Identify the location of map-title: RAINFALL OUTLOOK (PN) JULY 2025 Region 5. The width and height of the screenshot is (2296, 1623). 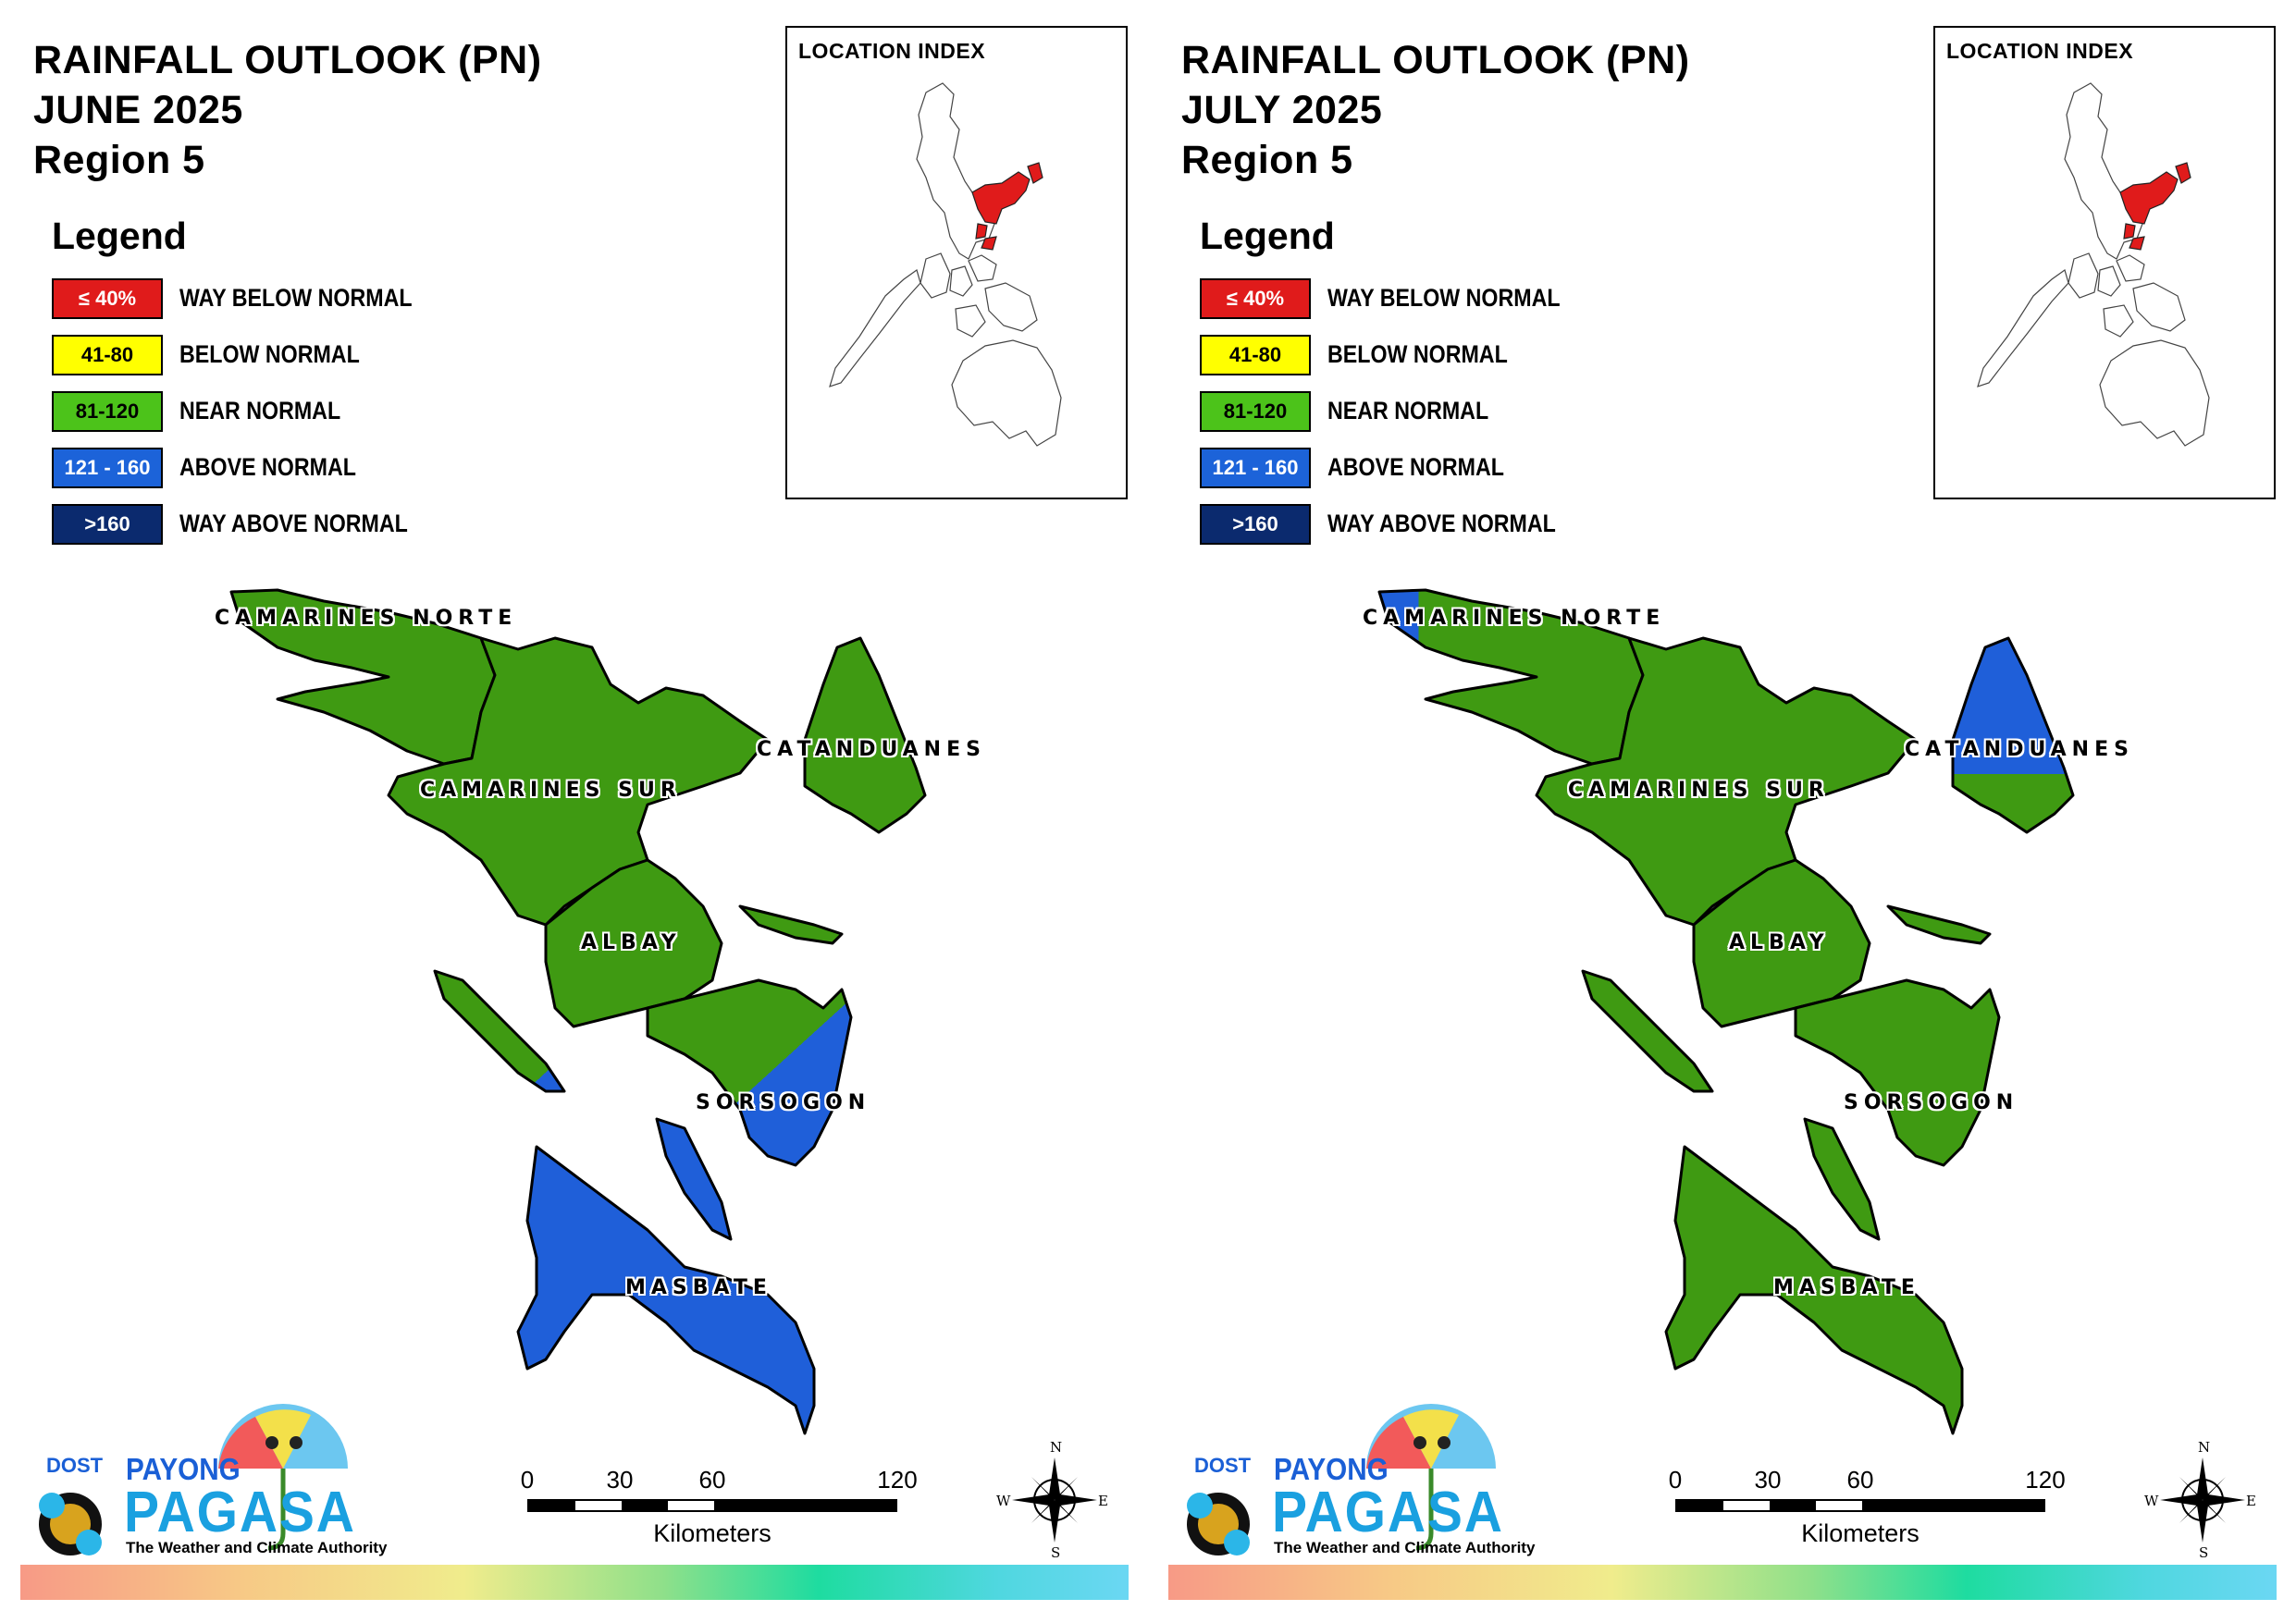
(1435, 110).